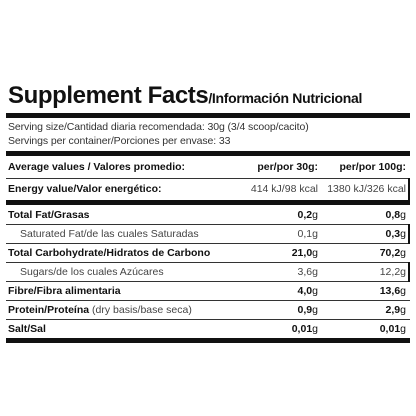 This screenshot has height=416, width=416. What do you see at coordinates (208, 178) in the screenshot?
I see `header-rule` at bounding box center [208, 178].